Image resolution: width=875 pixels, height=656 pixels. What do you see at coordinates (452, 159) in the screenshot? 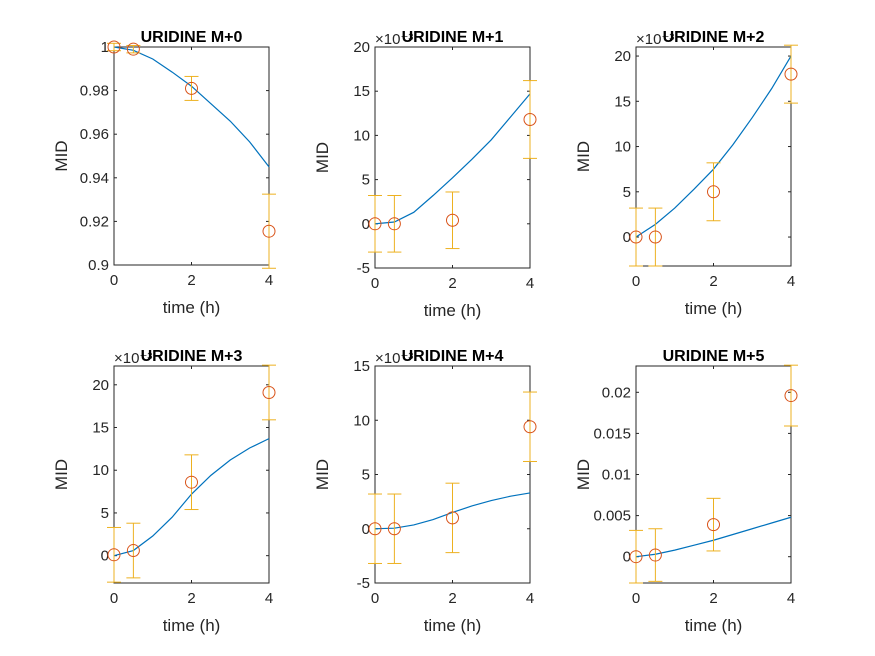
I see `fit-line` at bounding box center [452, 159].